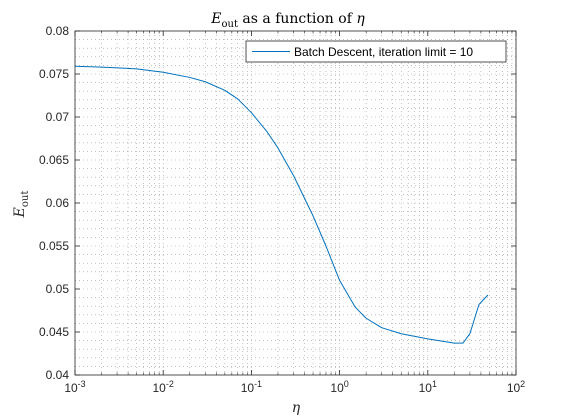 The height and width of the screenshot is (420, 570). What do you see at coordinates (21, 205) in the screenshot?
I see `y-axis-label: Eout` at bounding box center [21, 205].